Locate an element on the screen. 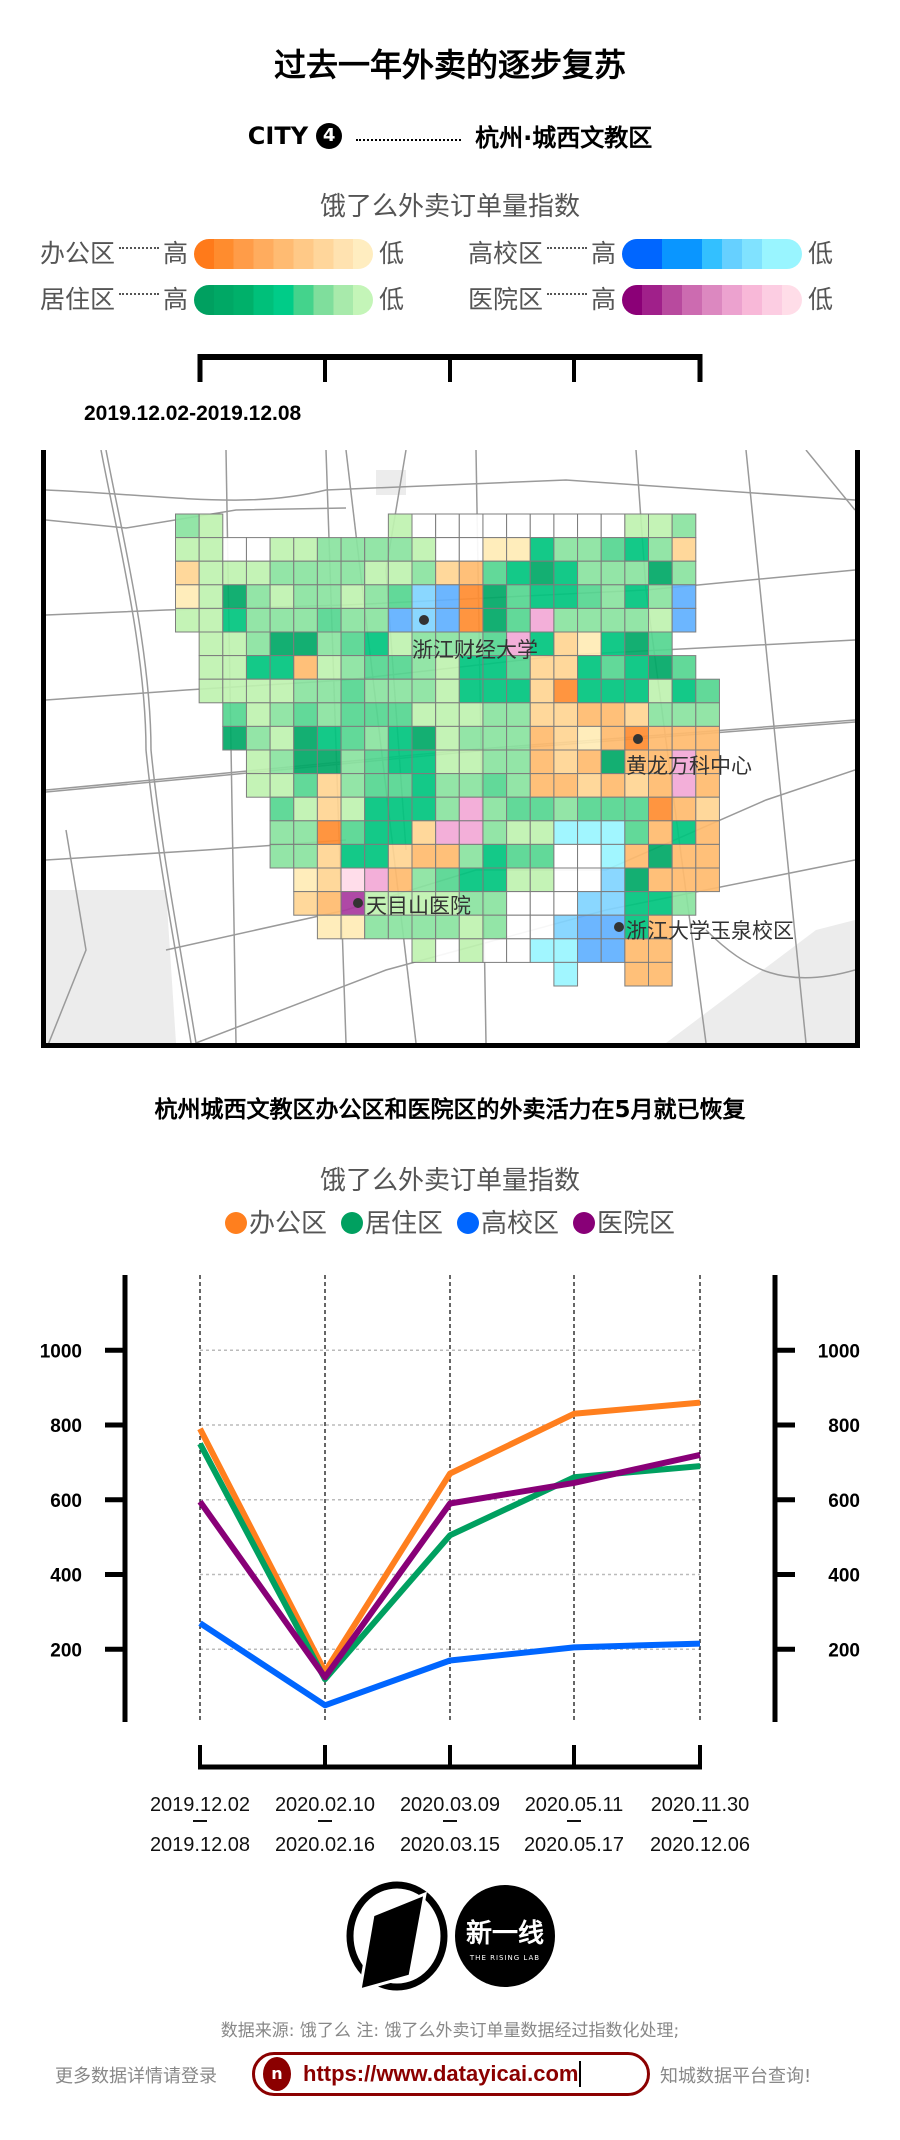 The height and width of the screenshot is (2140, 900). legend-item: 办公区 is located at coordinates (275, 1221).